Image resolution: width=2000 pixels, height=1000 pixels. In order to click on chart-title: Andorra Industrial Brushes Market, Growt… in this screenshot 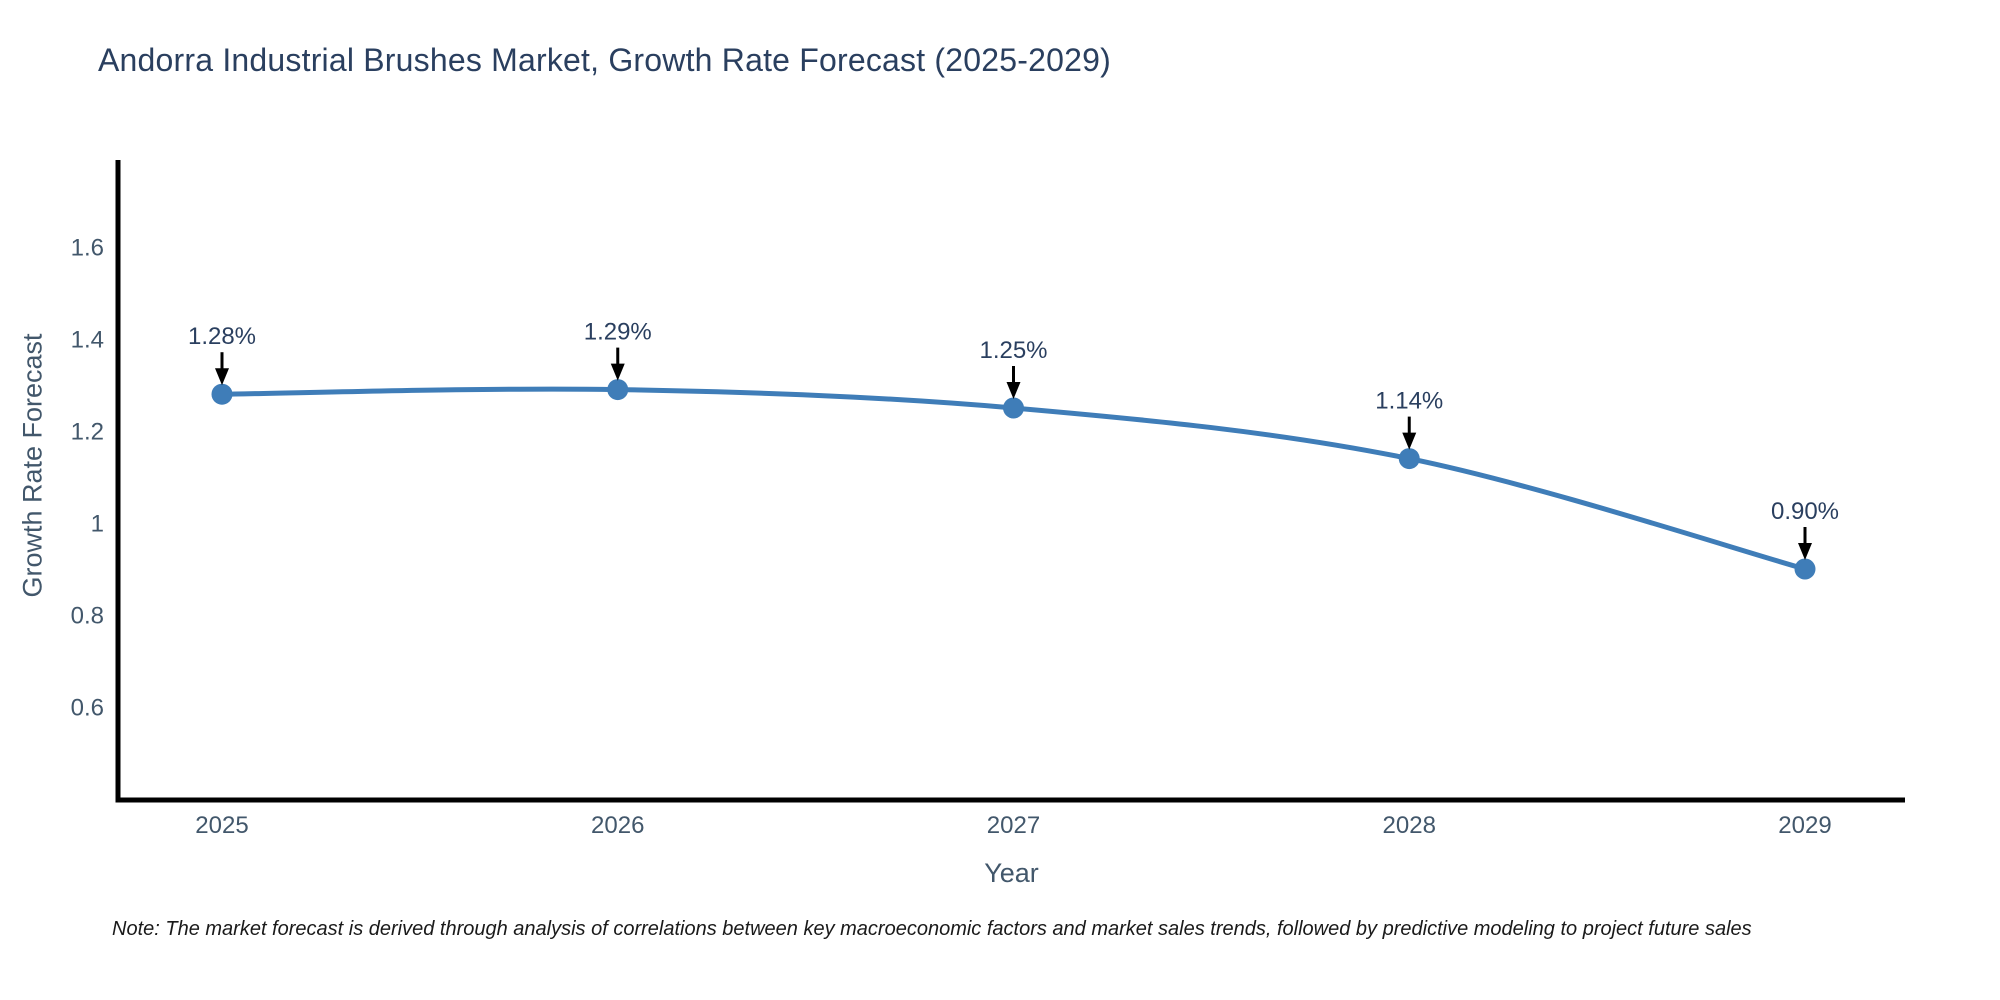, I will do `click(604, 60)`.